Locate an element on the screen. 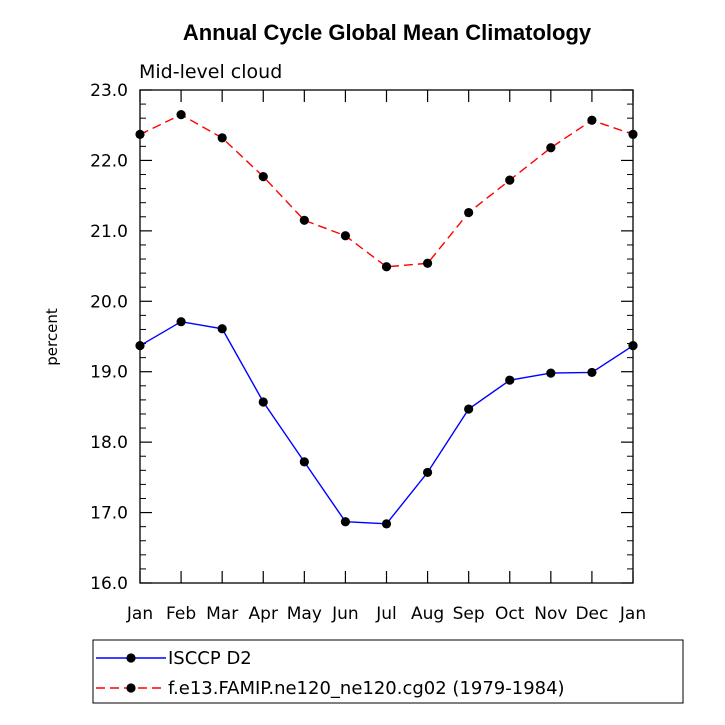  x-tick-label: Oct is located at coordinates (510, 614).